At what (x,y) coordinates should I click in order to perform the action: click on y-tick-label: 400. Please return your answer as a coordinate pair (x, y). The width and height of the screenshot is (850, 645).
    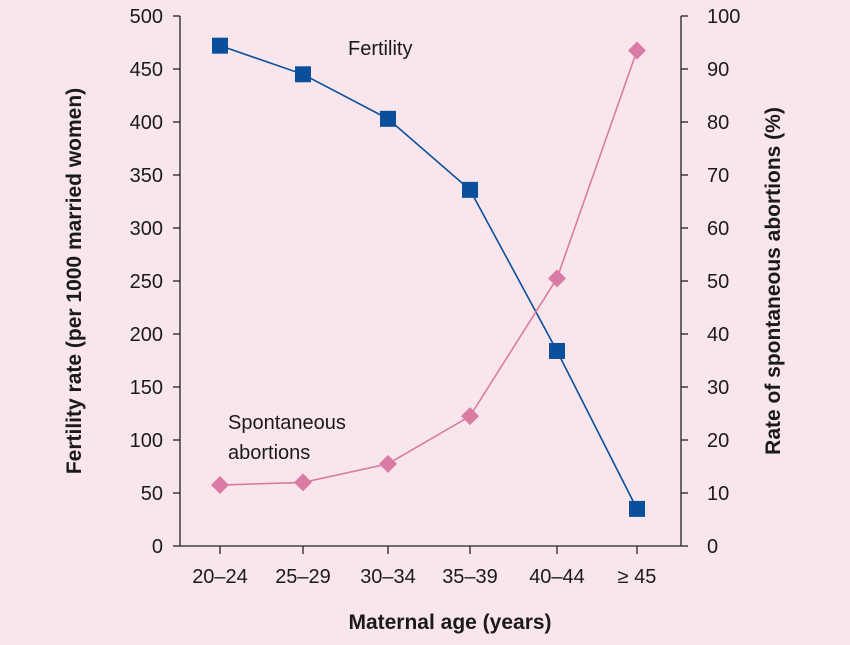
    Looking at the image, I should click on (146, 123).